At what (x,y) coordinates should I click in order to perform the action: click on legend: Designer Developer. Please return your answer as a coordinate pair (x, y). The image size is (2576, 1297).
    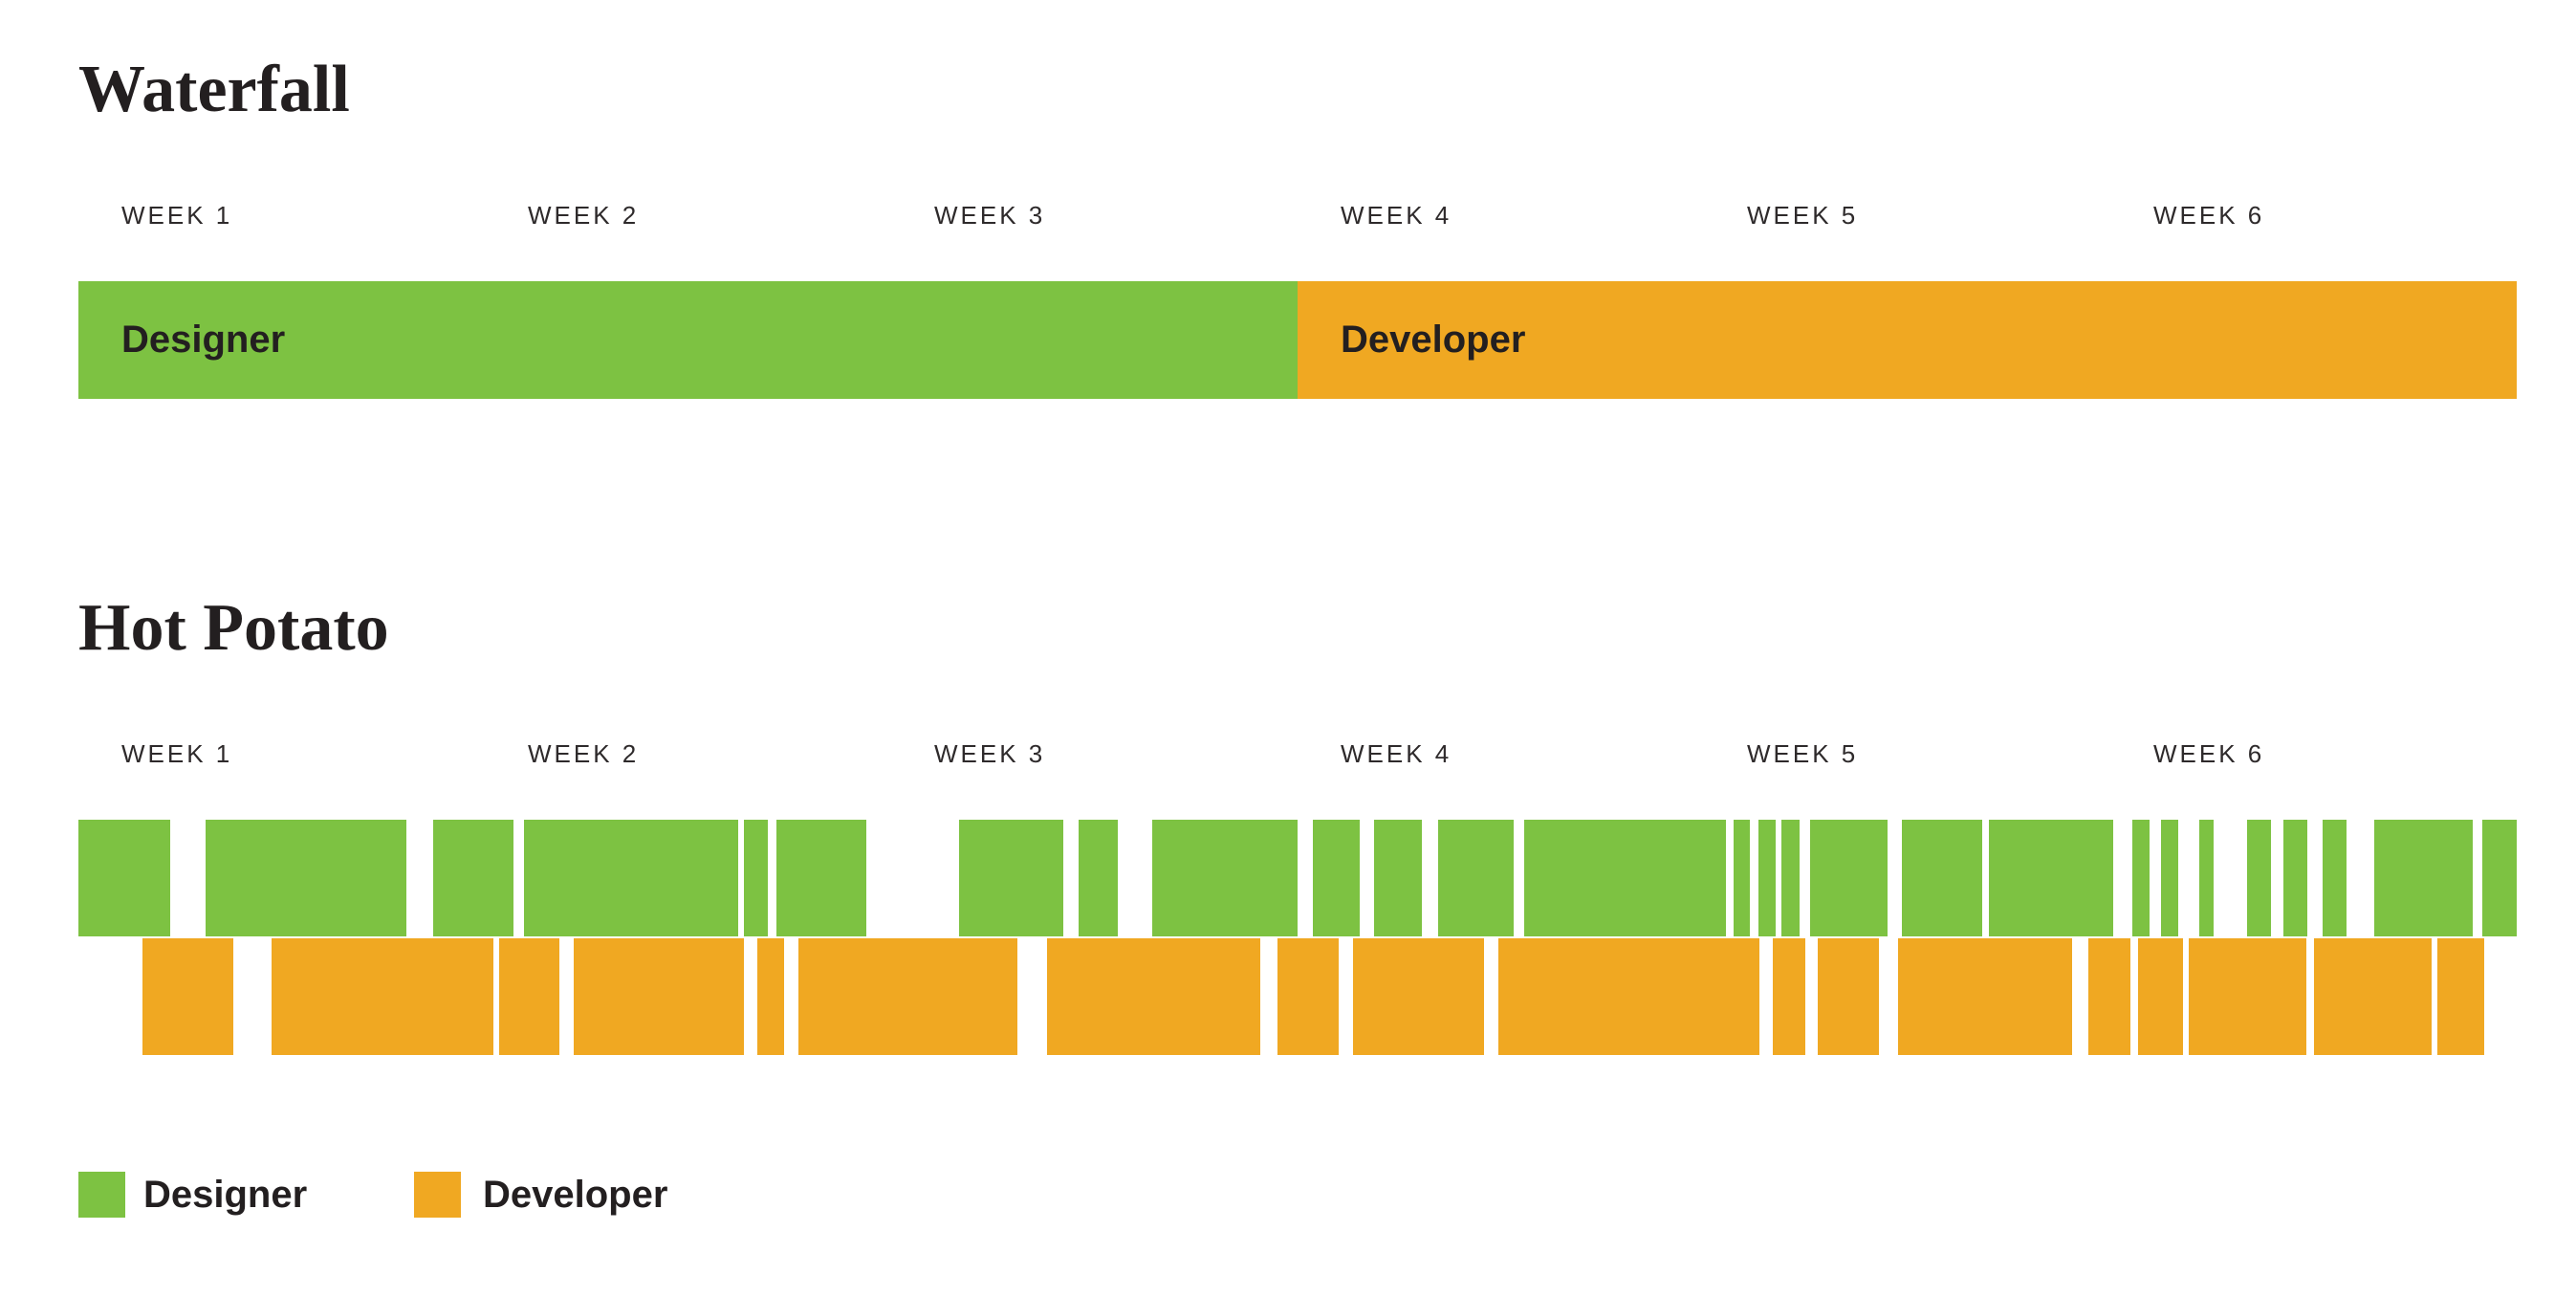
    Looking at the image, I should click on (1288, 1195).